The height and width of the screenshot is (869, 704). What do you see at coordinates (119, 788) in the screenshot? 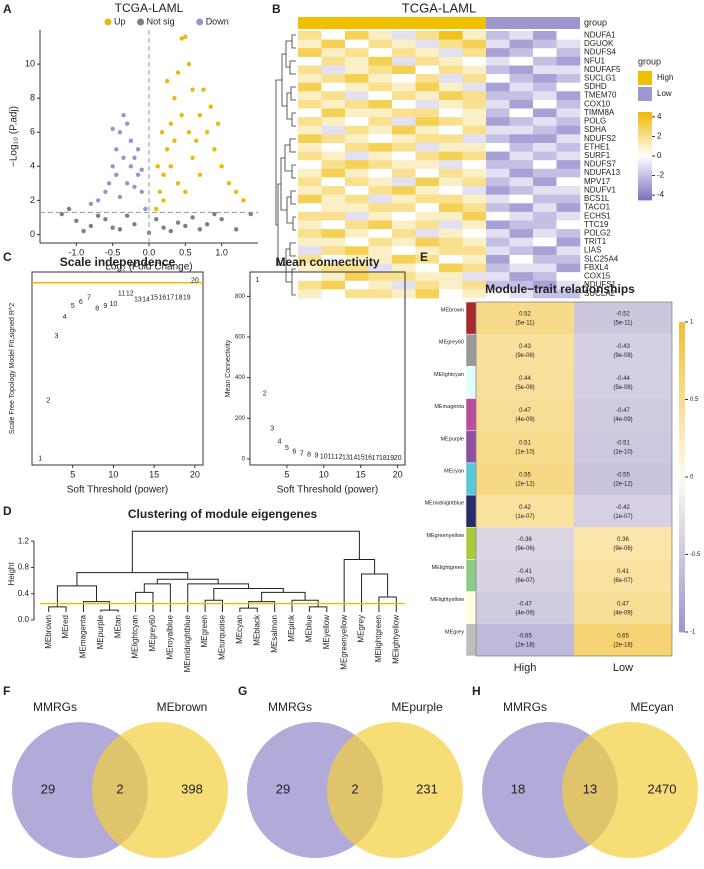
I see `region-count: 2` at bounding box center [119, 788].